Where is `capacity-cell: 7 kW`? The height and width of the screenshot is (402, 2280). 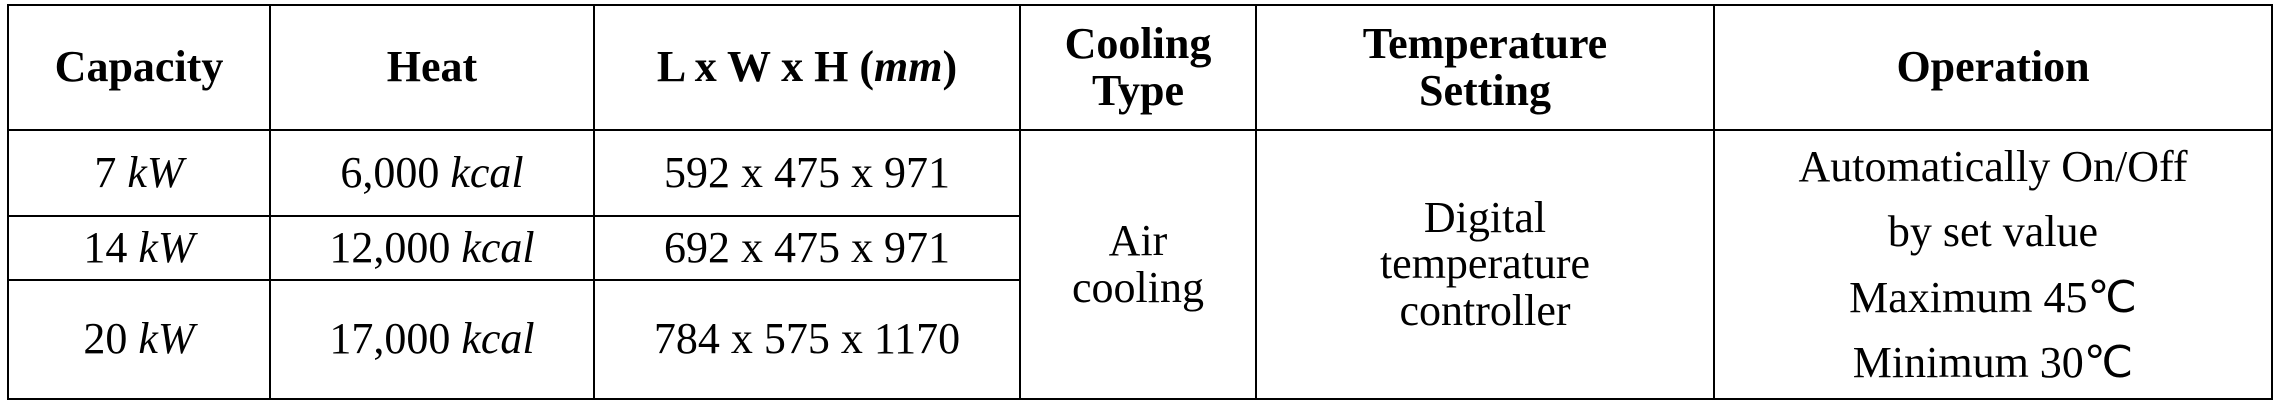 capacity-cell: 7 kW is located at coordinates (139, 173).